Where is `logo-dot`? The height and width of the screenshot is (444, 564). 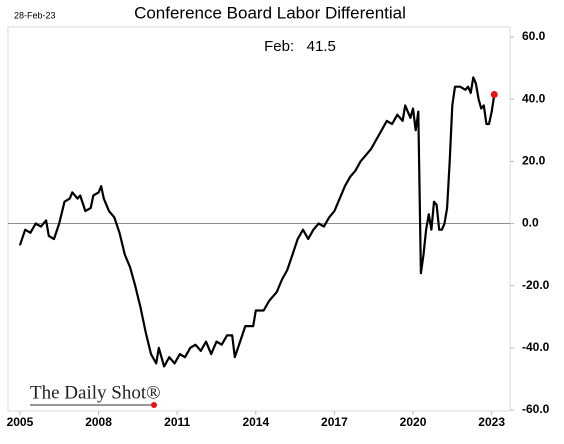
logo-dot is located at coordinates (154, 405).